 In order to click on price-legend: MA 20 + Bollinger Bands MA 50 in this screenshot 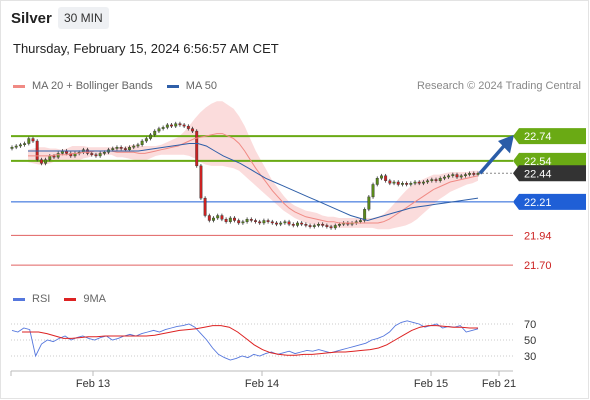, I will do `click(122, 86)`.